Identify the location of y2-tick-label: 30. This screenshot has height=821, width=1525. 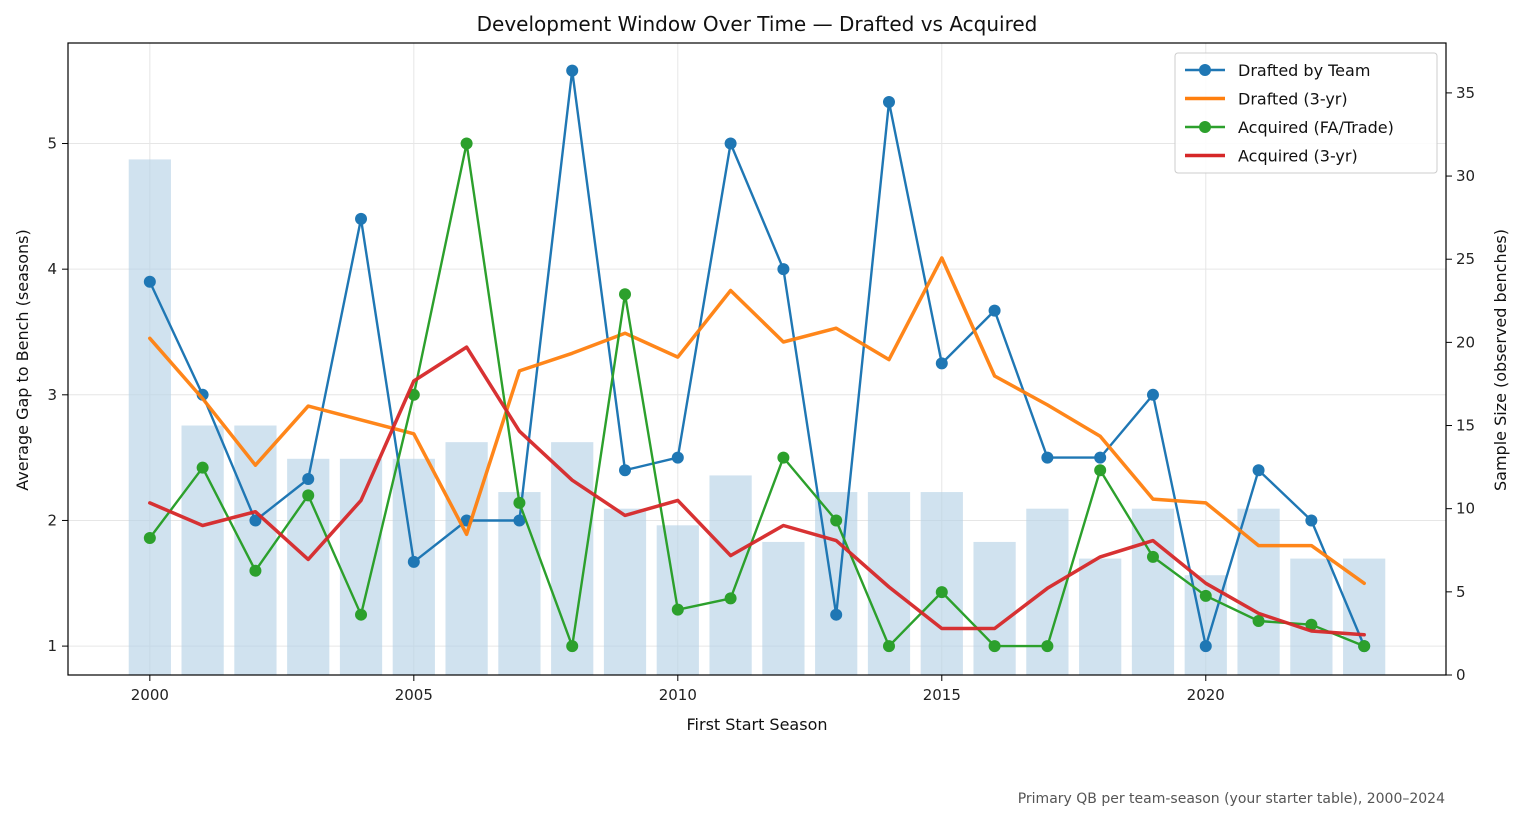
(1465, 176).